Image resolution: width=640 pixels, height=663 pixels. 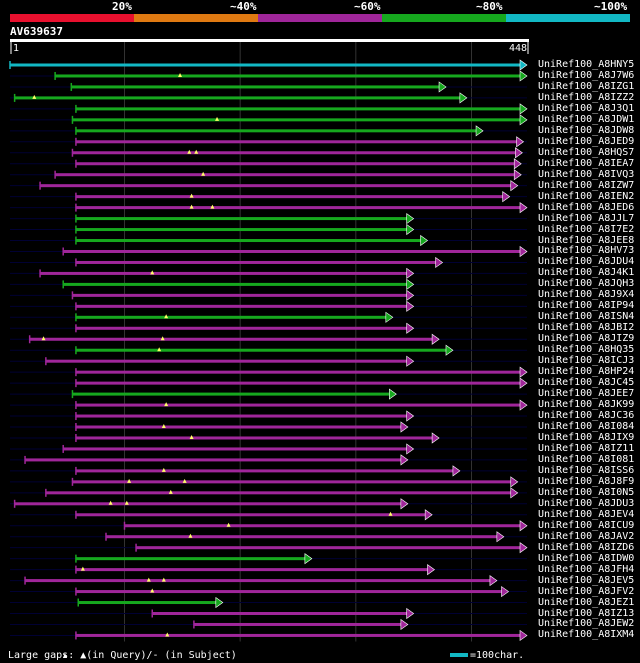 I want to click on hit-label: UniRef100_A8HQ35, so click(x=586, y=350).